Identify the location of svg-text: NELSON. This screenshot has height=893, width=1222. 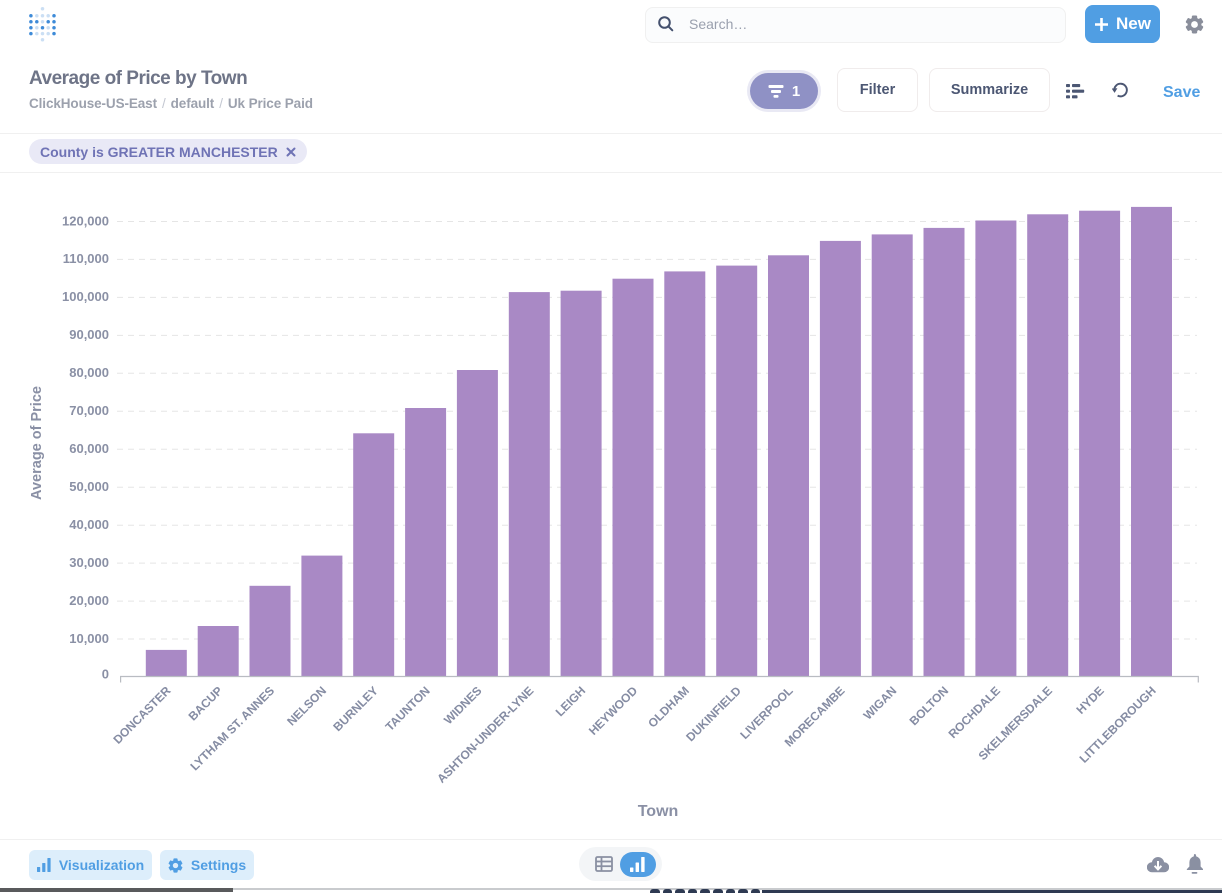
(306, 706).